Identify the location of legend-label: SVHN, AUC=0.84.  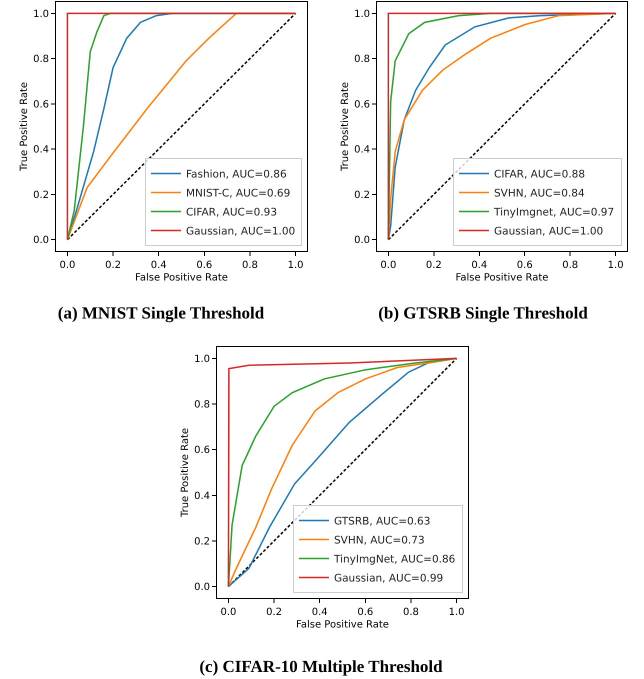
(539, 194).